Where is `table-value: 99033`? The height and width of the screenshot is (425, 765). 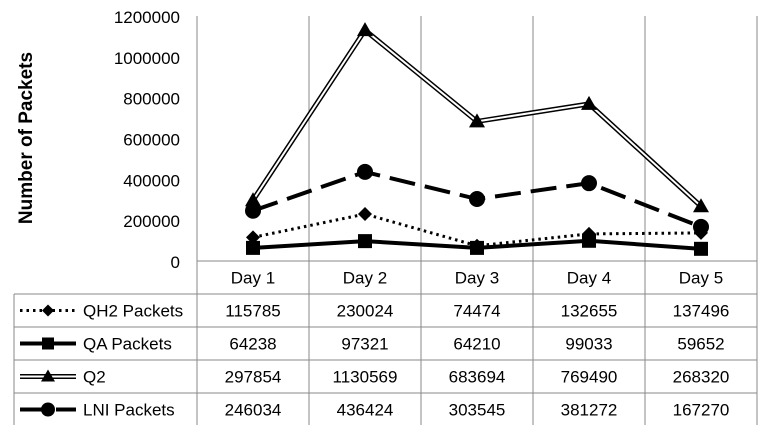
table-value: 99033 is located at coordinates (588, 344).